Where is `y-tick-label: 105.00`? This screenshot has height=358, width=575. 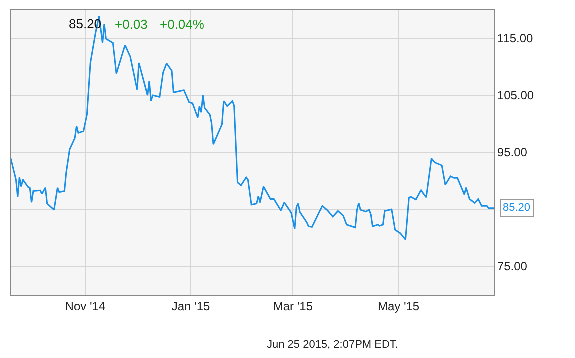 y-tick-label: 105.00 is located at coordinates (515, 95).